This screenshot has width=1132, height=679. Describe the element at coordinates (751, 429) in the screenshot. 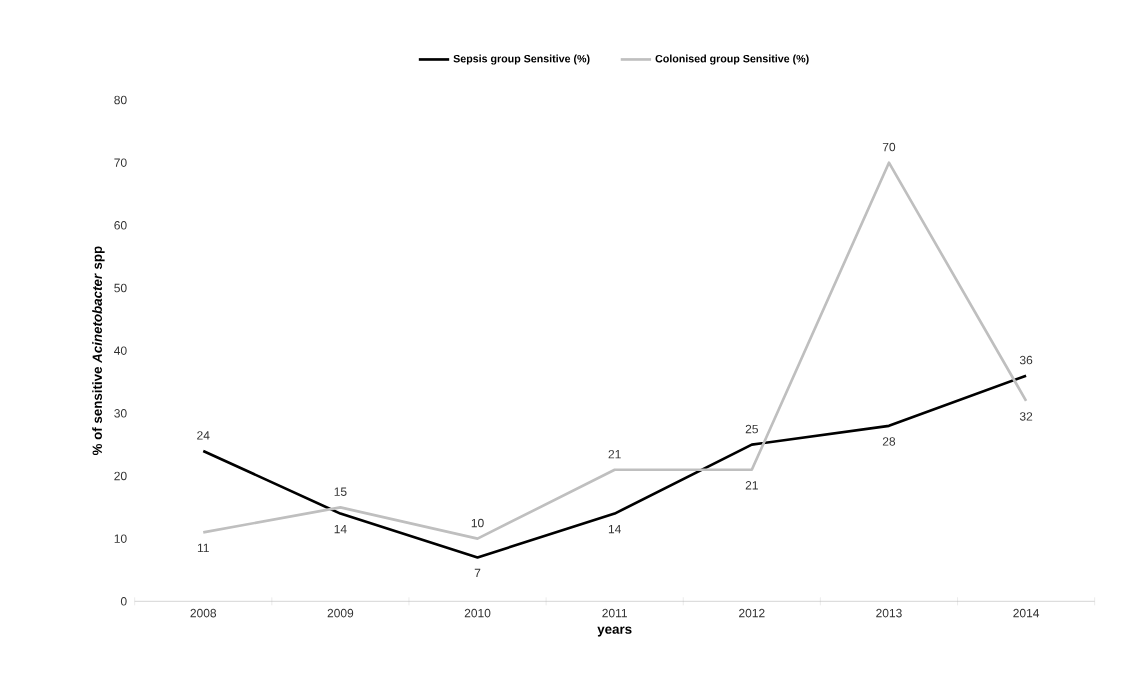

I see `data-label: 25` at that location.